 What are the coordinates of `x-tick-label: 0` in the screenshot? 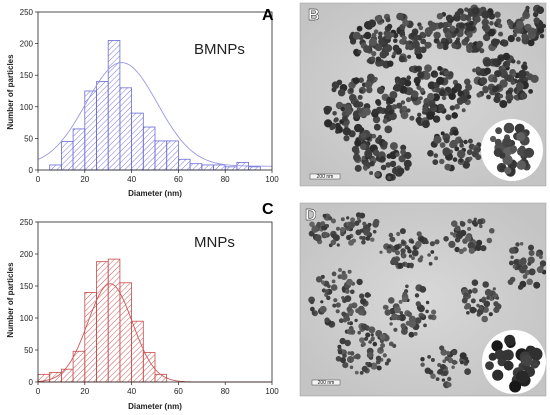 It's located at (38, 179).